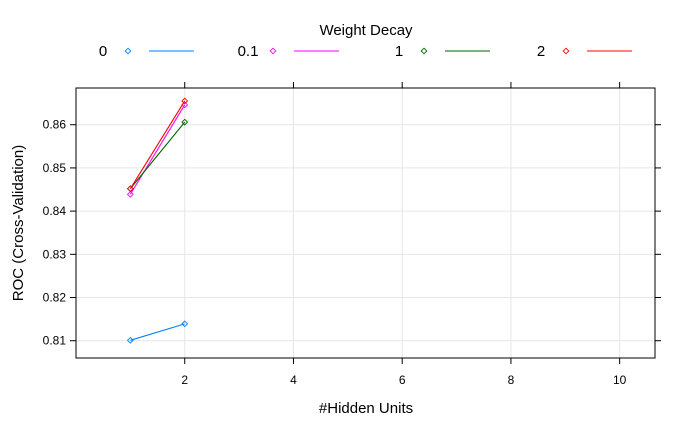 The image size is (694, 428). I want to click on x-tick-label: 10, so click(620, 380).